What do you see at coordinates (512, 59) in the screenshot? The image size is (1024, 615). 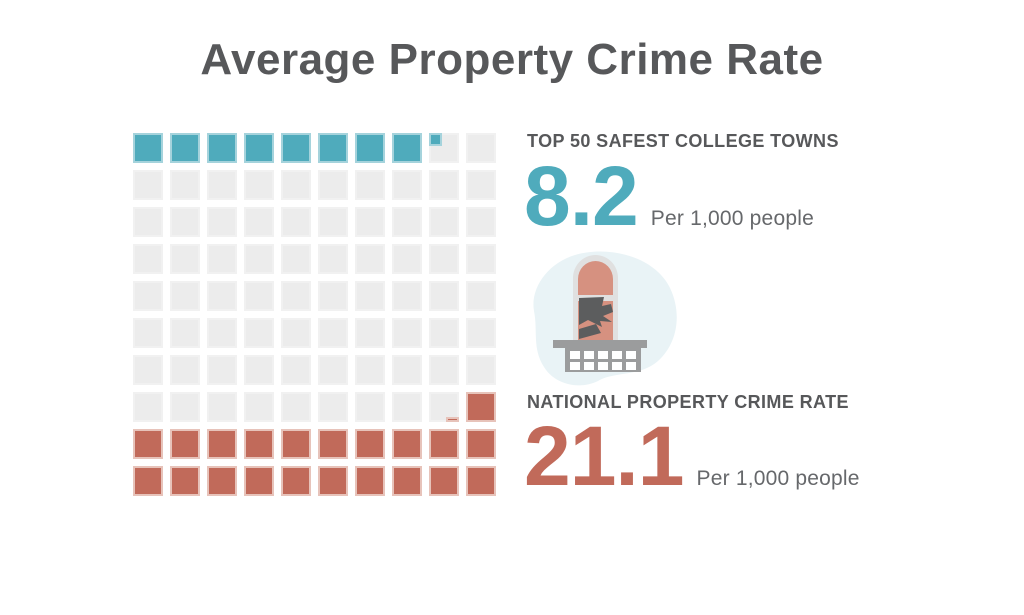 I see `chart-title: Average Property Crime Rate` at bounding box center [512, 59].